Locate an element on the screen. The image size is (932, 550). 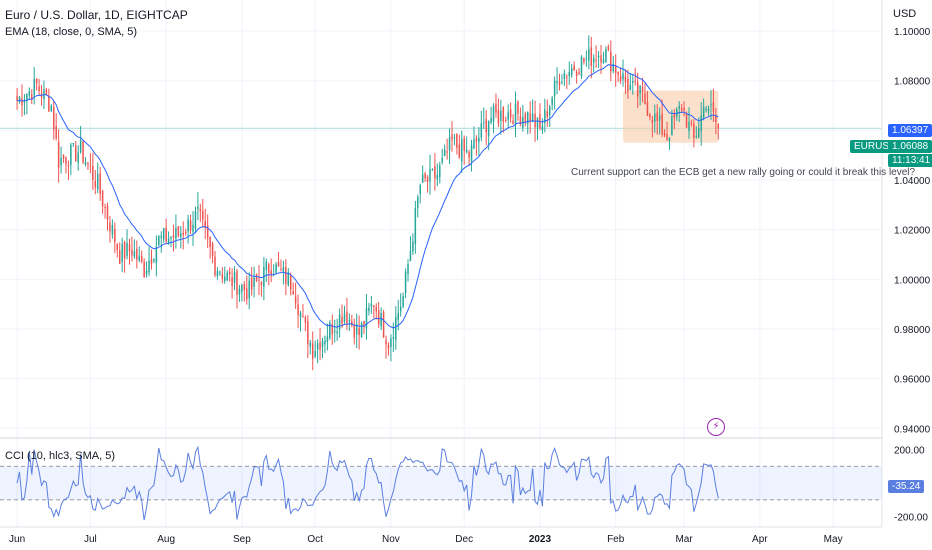
y-tick-label: 1.04000 is located at coordinates (912, 181).